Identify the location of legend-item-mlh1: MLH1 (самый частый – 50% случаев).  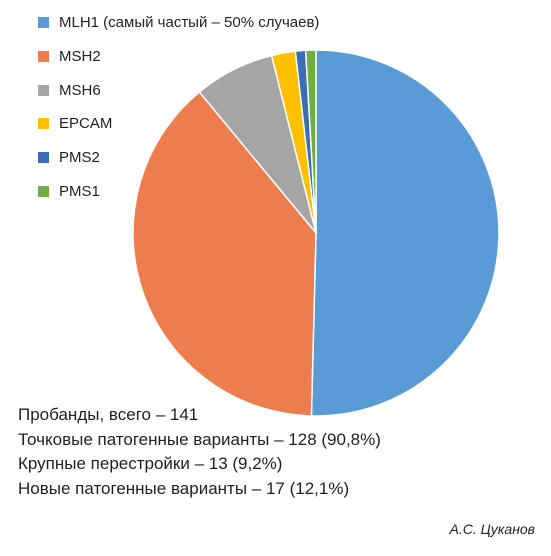
(178, 31).